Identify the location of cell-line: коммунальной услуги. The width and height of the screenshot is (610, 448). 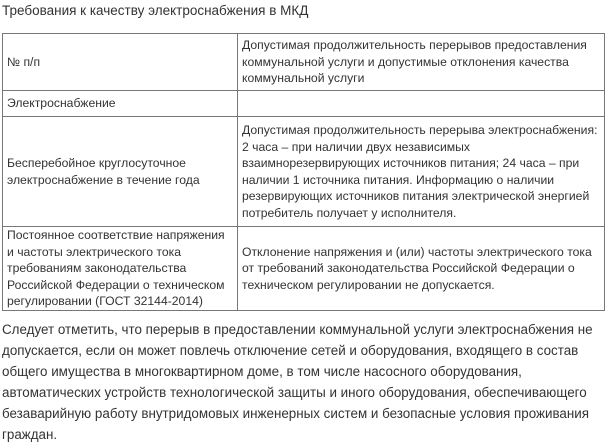
(303, 78).